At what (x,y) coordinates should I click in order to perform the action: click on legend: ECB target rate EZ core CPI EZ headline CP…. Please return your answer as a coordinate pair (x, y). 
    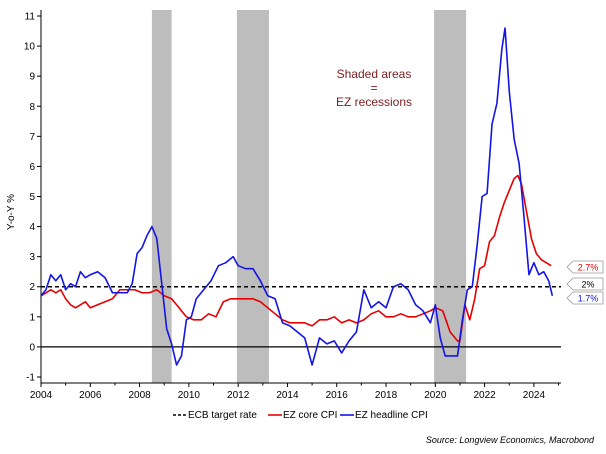
    Looking at the image, I should click on (300, 415).